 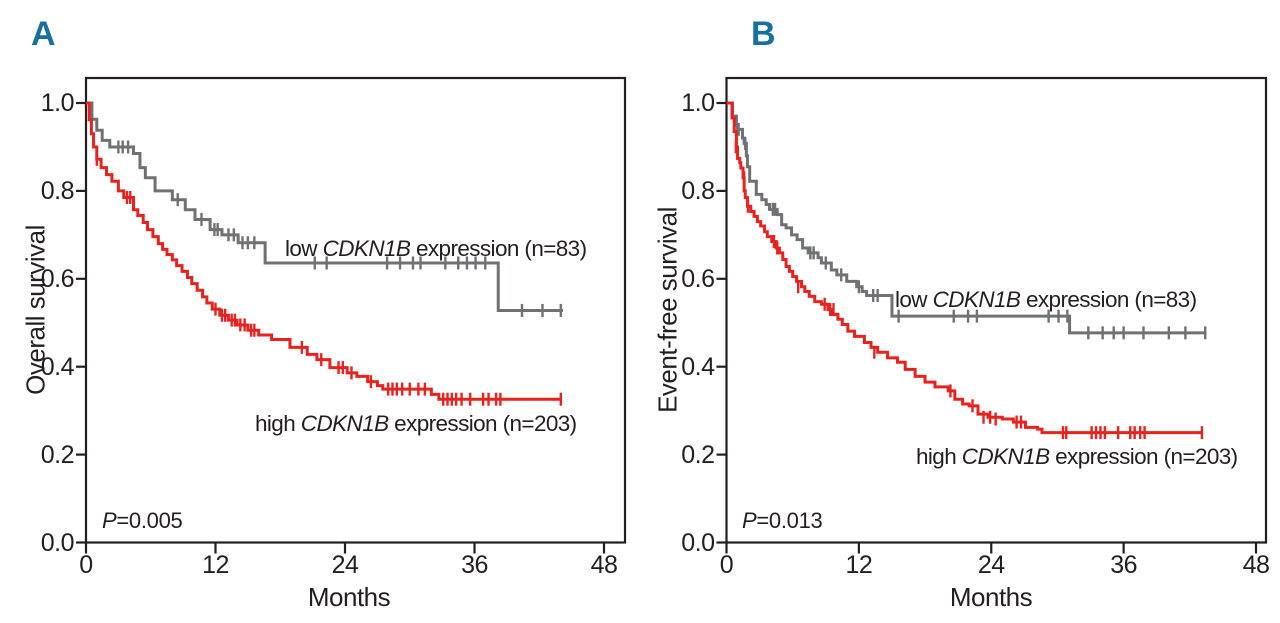 What do you see at coordinates (86, 565) in the screenshot?
I see `panel-a-x-tick-label: 0` at bounding box center [86, 565].